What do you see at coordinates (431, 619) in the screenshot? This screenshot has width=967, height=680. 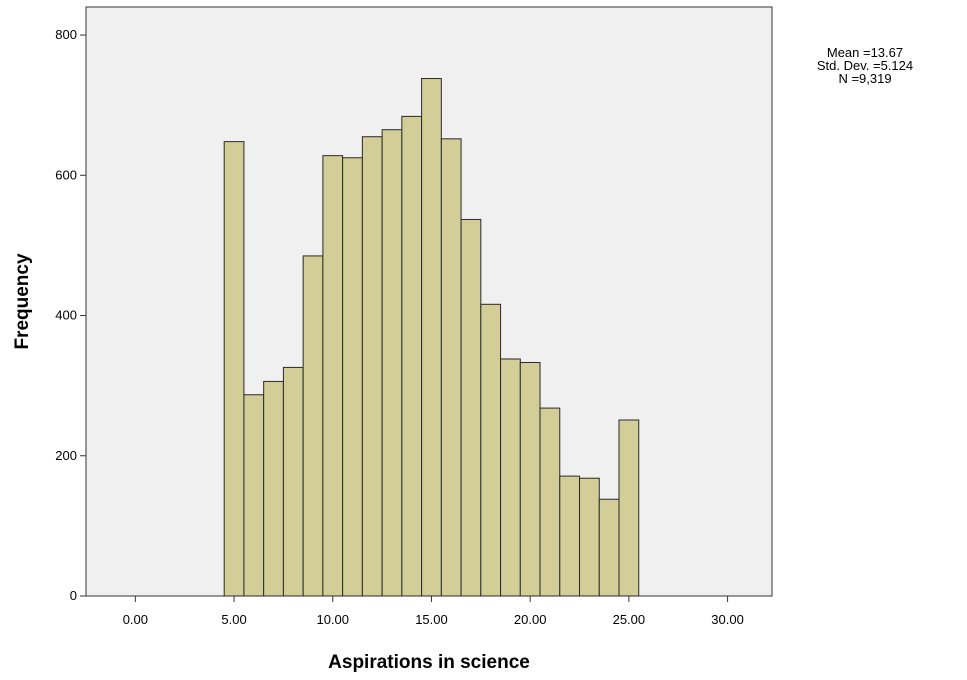 I see `x-tick-label: 15.00` at bounding box center [431, 619].